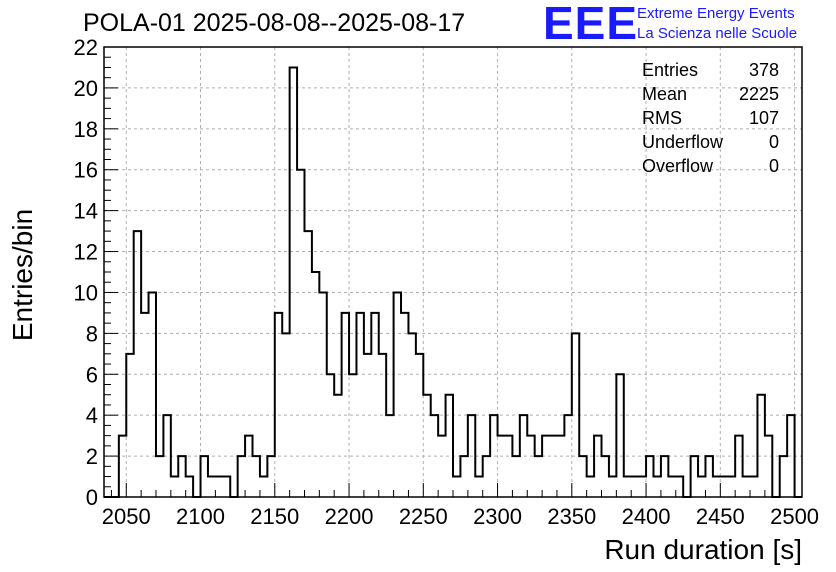  I want to click on y-tick-label: 20, so click(86, 88).